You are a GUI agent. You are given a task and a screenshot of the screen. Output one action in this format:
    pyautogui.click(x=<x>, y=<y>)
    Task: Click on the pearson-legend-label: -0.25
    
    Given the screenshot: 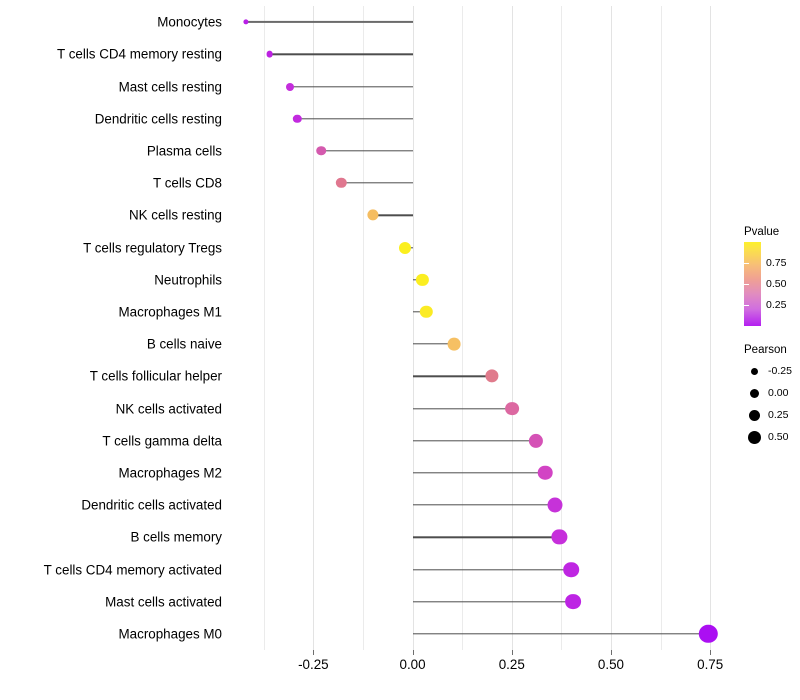 What is the action you would take?
    pyautogui.click(x=780, y=371)
    